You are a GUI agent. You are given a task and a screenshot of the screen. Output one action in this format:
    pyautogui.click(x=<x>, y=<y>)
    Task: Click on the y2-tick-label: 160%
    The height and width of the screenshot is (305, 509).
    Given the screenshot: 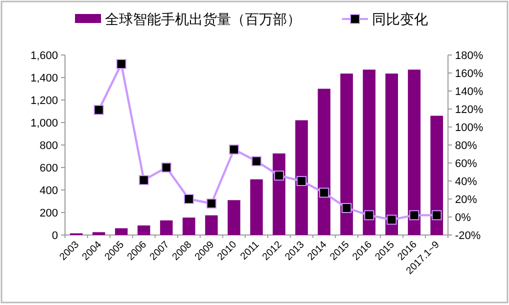 What is the action you would take?
    pyautogui.click(x=469, y=74)
    